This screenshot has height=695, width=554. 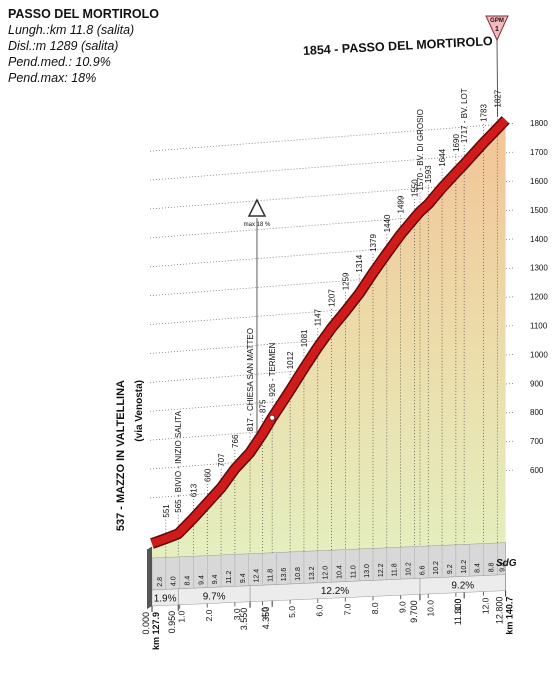 I want to click on logo: SdG, so click(x=506, y=563).